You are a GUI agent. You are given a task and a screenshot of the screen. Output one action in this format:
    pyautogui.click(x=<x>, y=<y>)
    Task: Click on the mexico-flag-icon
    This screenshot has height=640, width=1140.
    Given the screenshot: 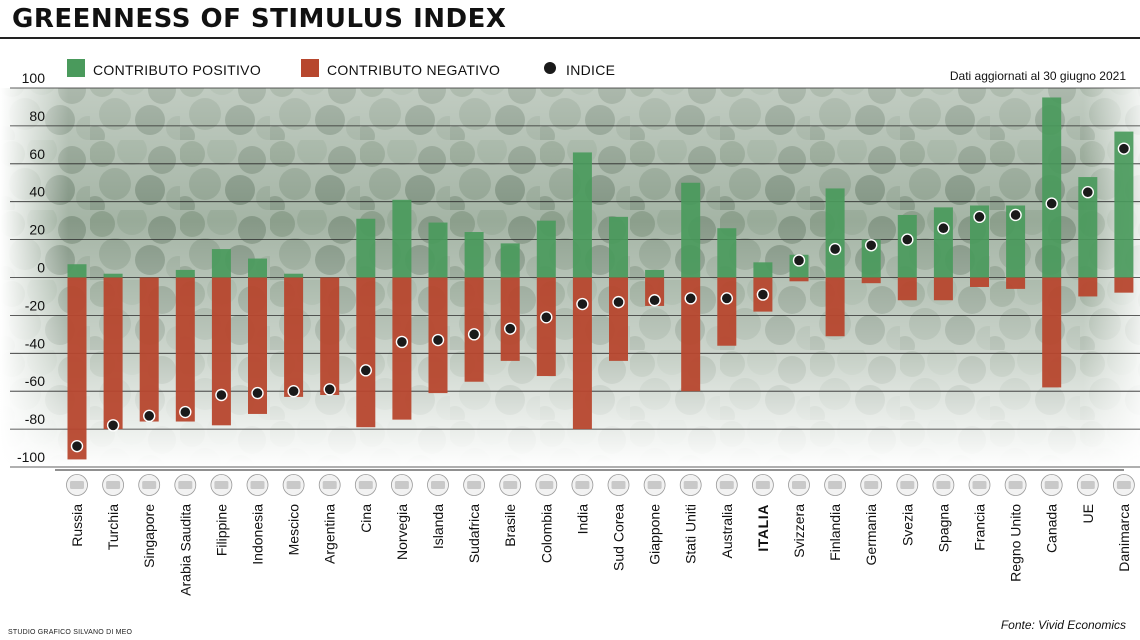 What is the action you would take?
    pyautogui.click(x=293, y=485)
    